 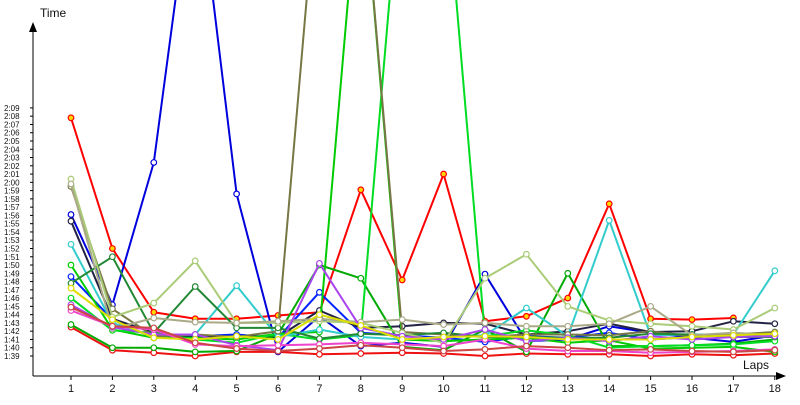 I want to click on x-tick-label: 2, so click(x=112, y=389).